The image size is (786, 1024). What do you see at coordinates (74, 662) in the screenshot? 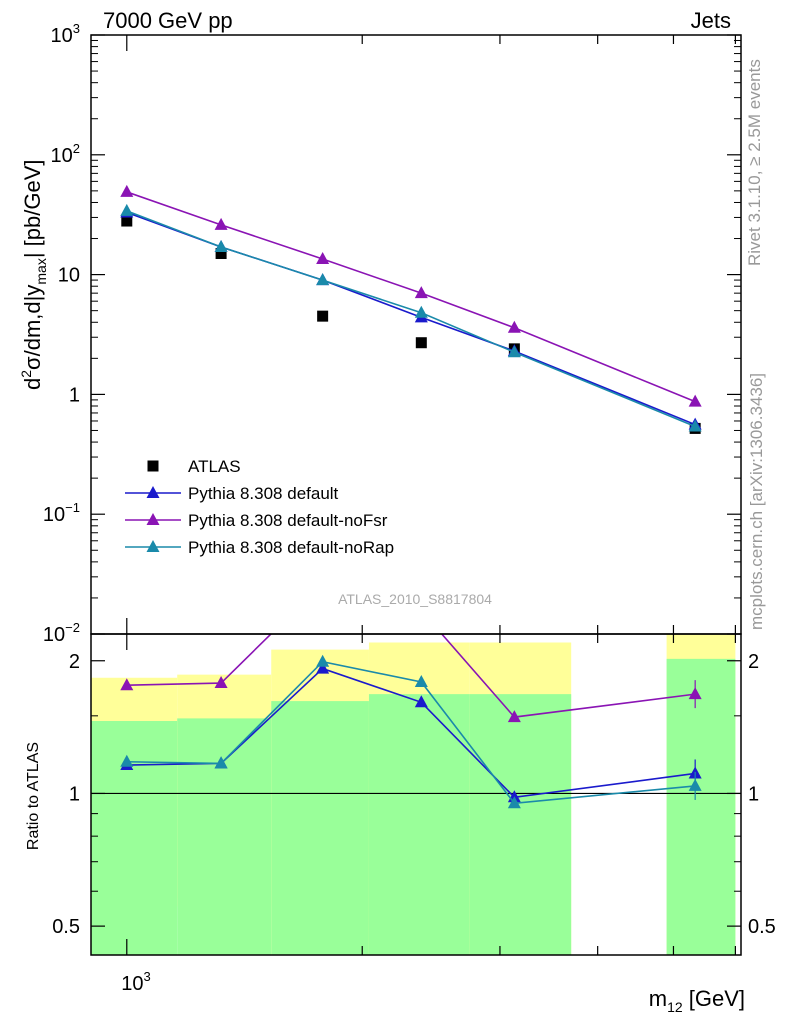
I see `ratio-y-tick-label: 2` at bounding box center [74, 662].